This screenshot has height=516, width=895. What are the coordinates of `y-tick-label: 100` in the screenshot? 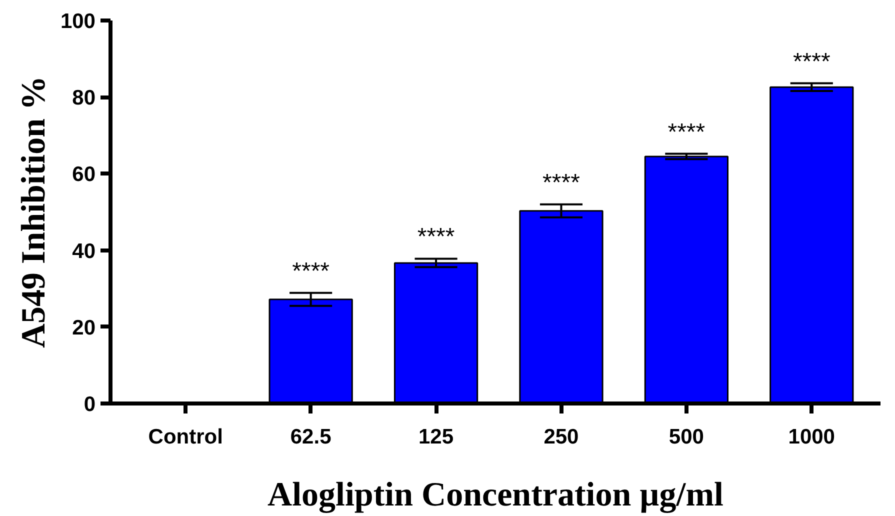 It's located at (78, 21).